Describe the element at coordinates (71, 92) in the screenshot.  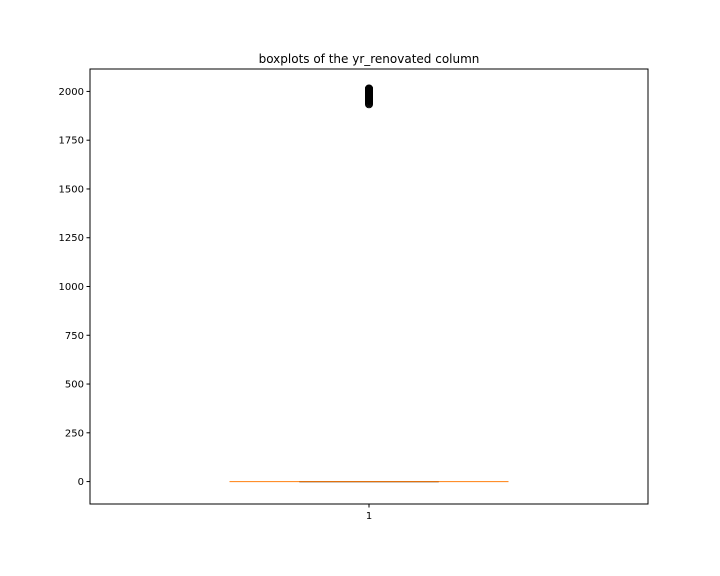
I see `y-tick-label: 2000` at that location.